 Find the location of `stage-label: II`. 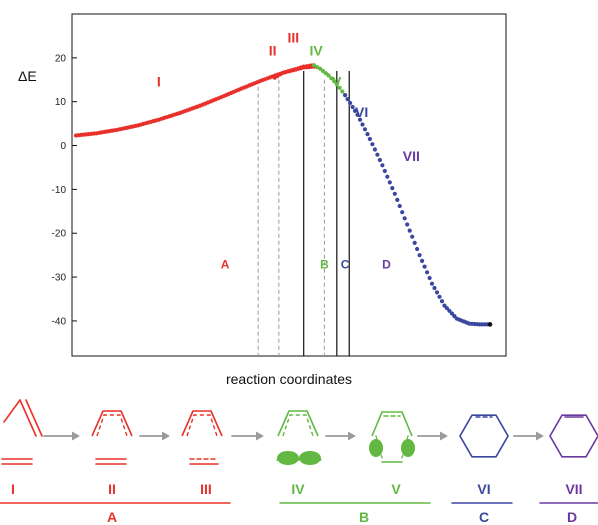

stage-label: II is located at coordinates (273, 51).